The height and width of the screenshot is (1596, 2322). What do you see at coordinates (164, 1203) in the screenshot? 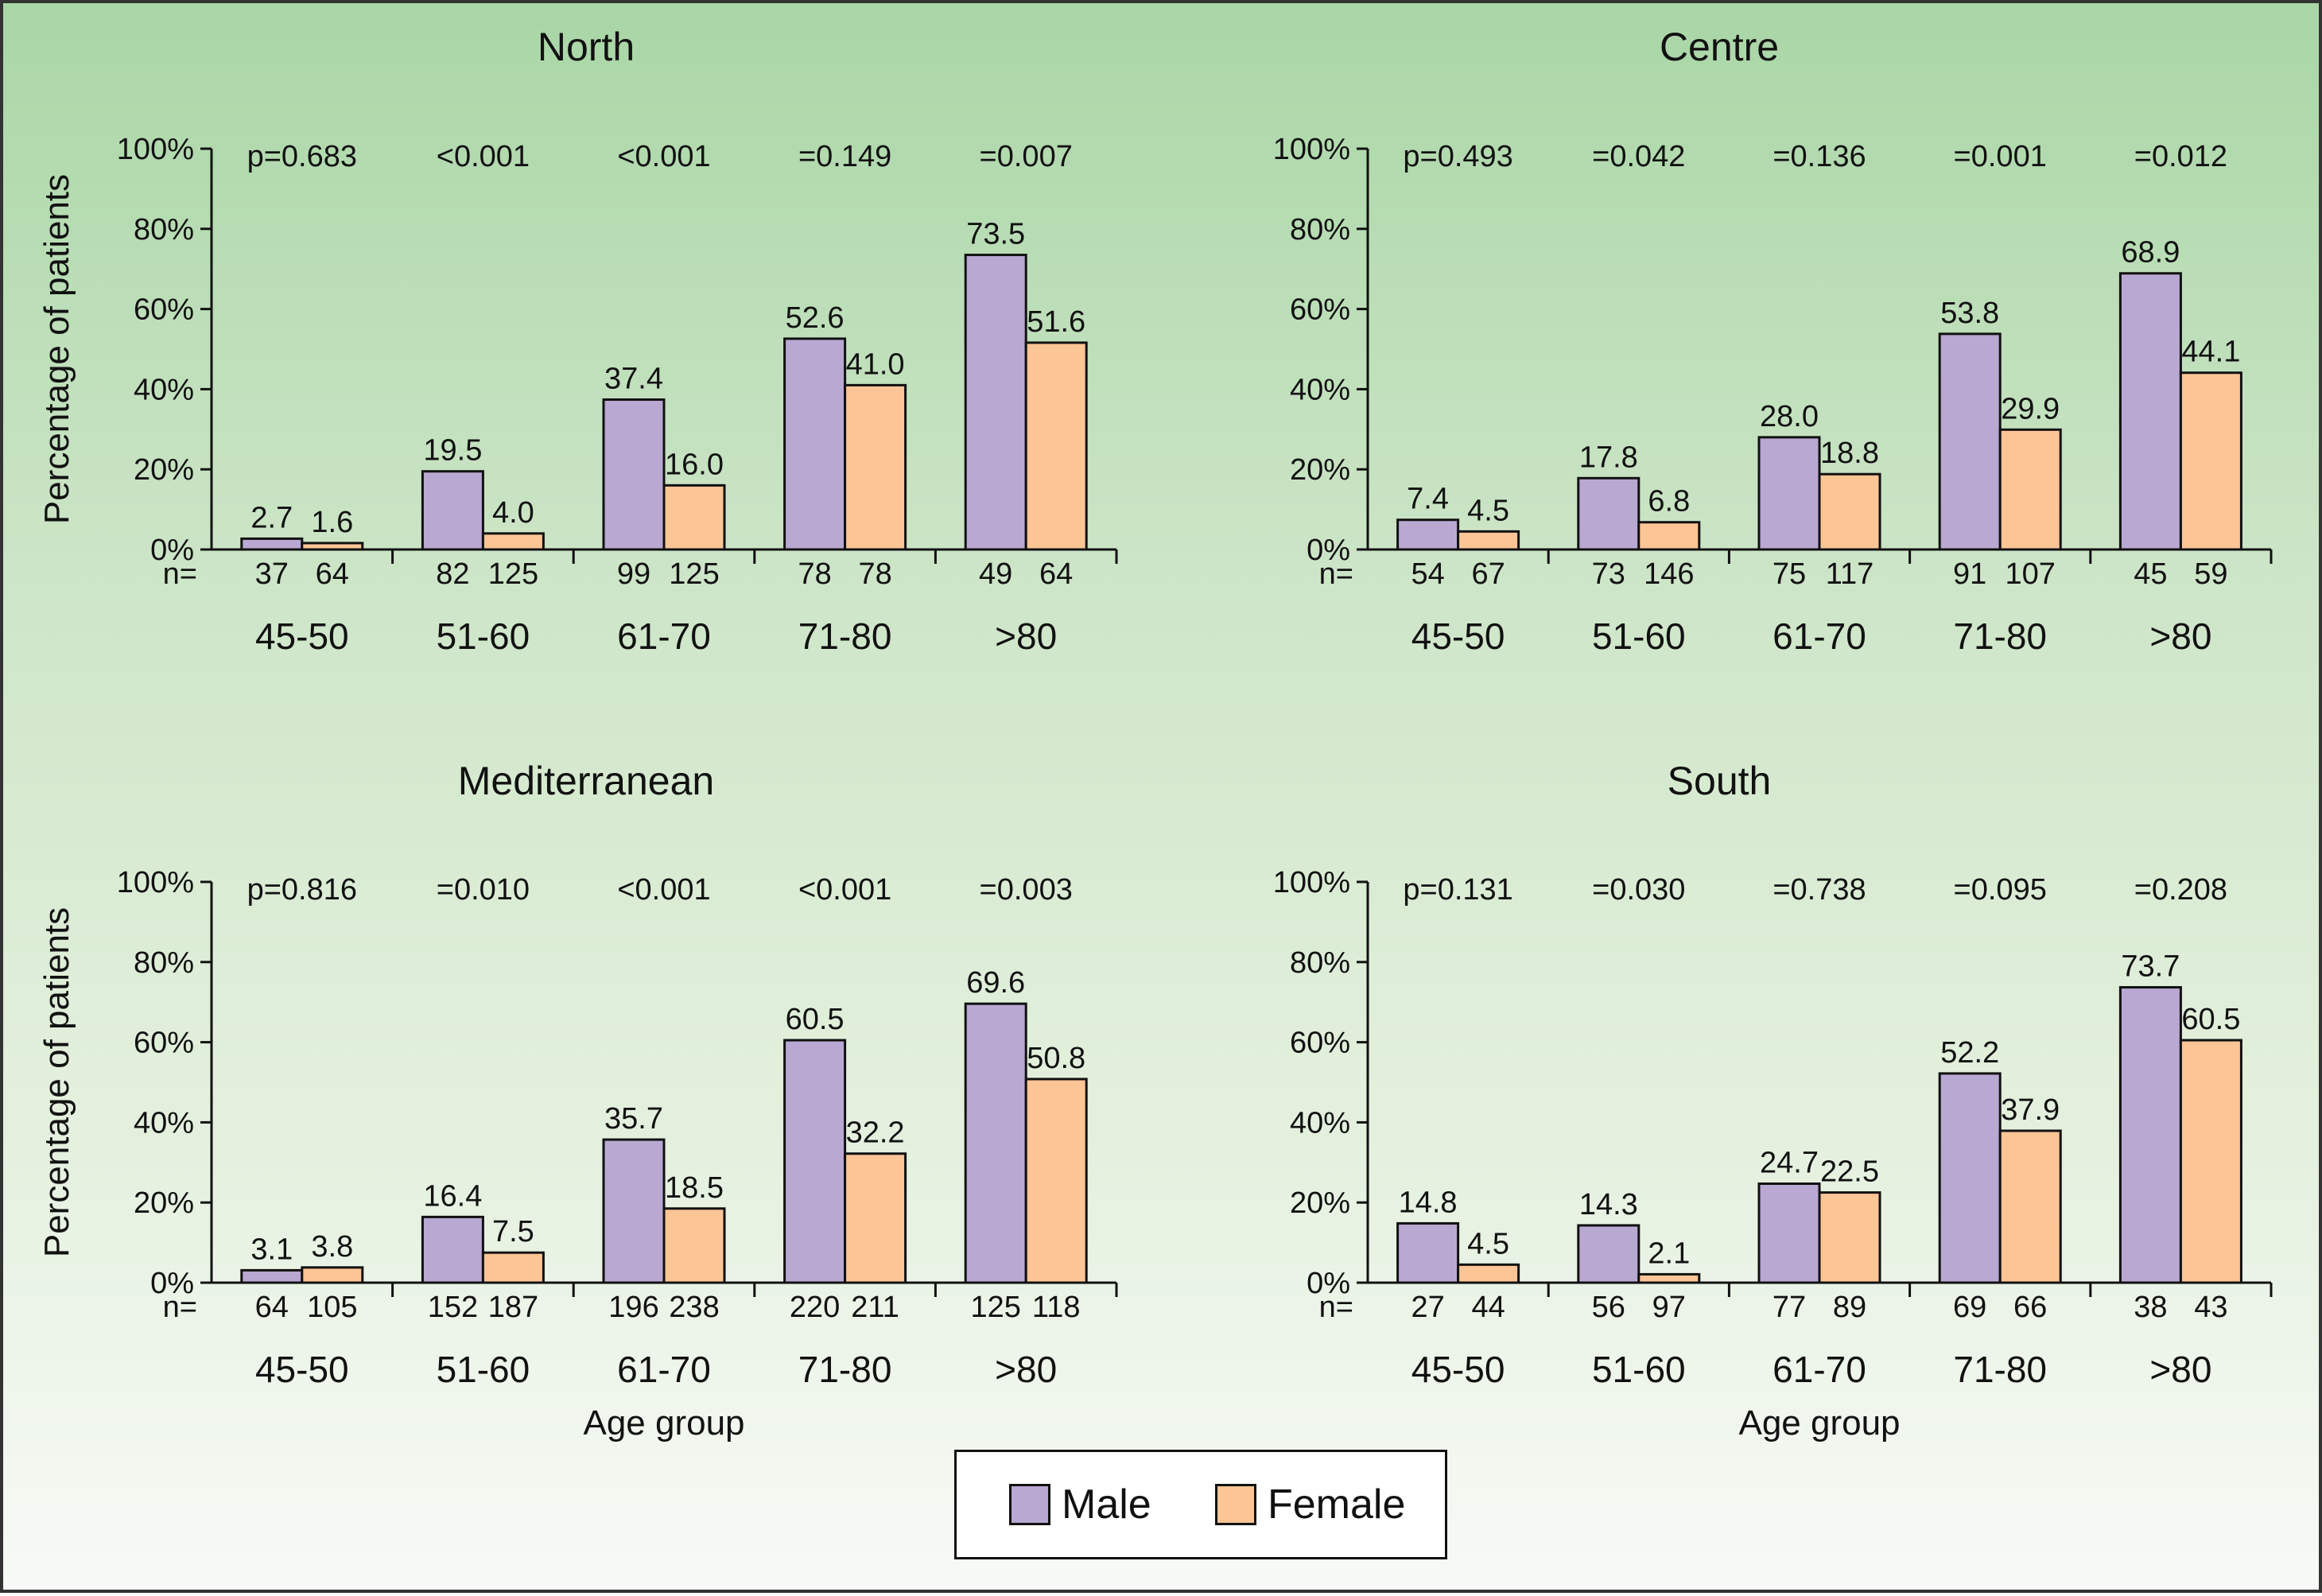
I see `panel-3-y-tick-label: 20%` at bounding box center [164, 1203].